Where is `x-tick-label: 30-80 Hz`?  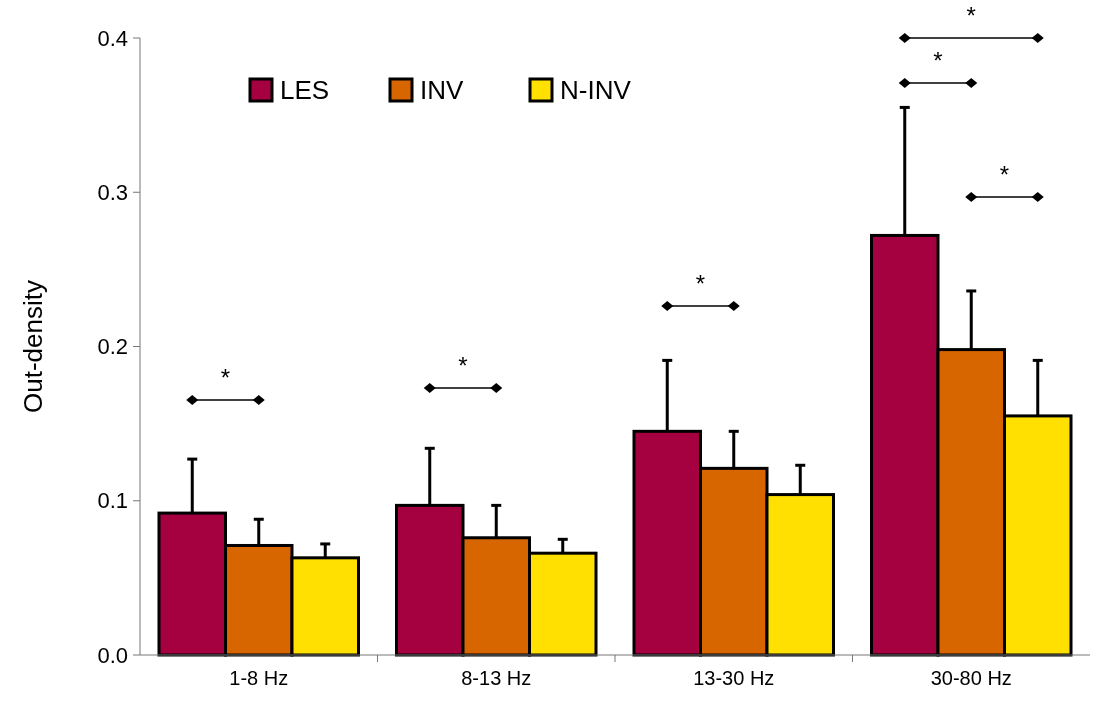
x-tick-label: 30-80 Hz is located at coordinates (971, 678).